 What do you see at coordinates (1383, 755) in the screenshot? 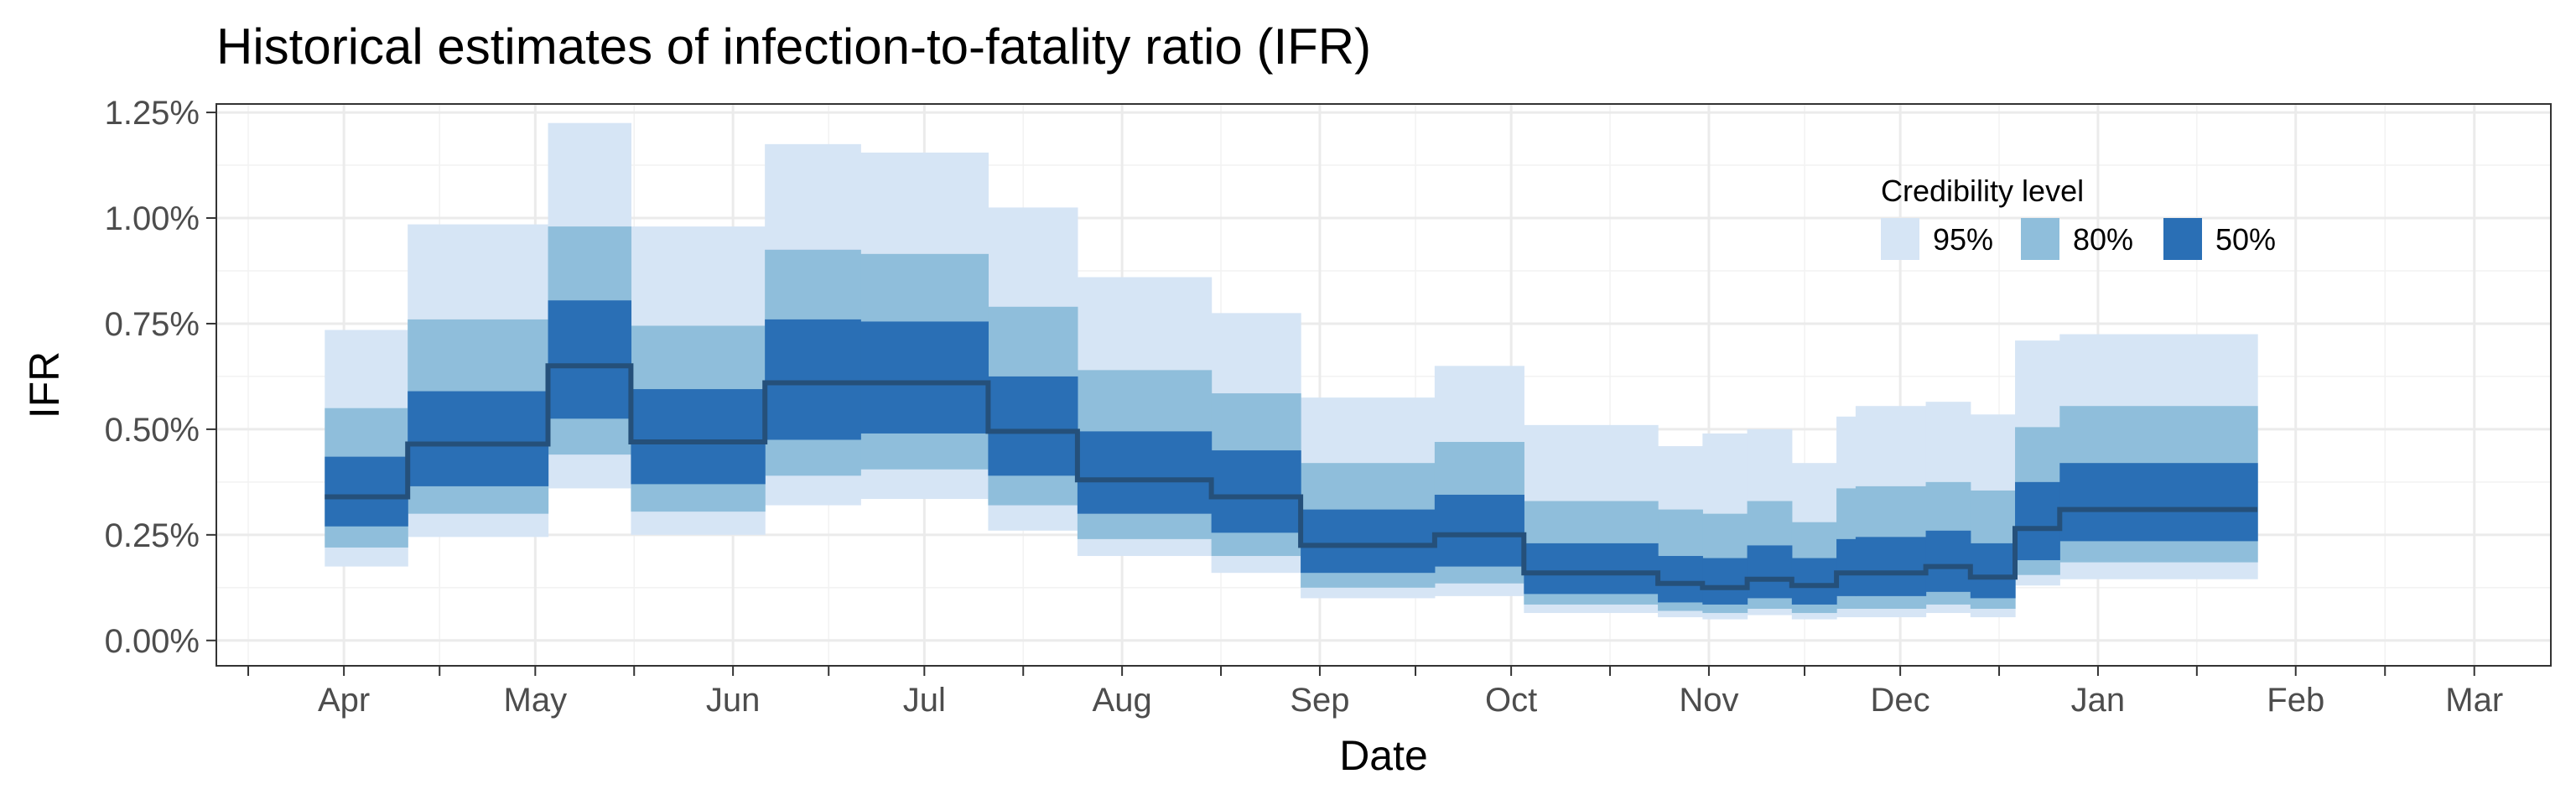
I see `x-axis-title: Date` at bounding box center [1383, 755].